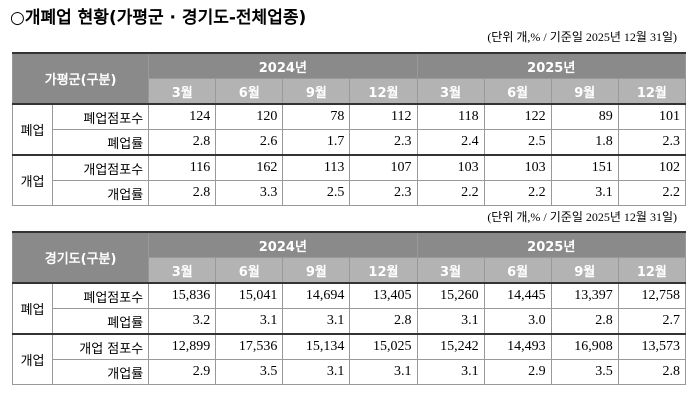 This screenshot has height=410, width=687. I want to click on data-row: 개업률 2.9 3.5 3.1 3.1 3.1 2.9 3.5 2.8, so click(350, 372).